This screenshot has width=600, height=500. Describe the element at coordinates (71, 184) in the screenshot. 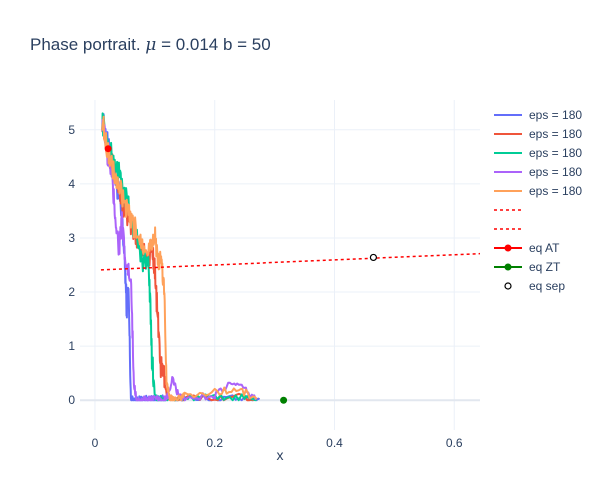

I see `y-tick-label: 4` at that location.